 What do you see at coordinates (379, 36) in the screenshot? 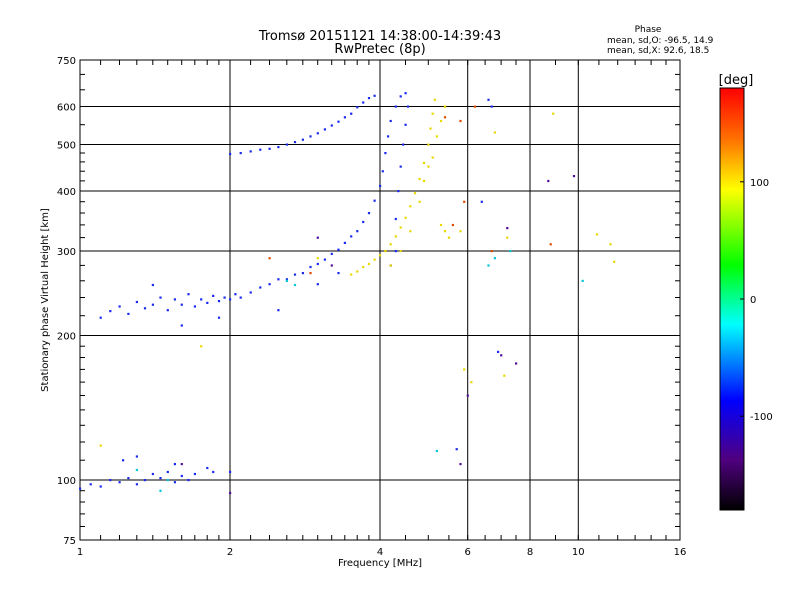
I see `chart-title-line1: Tromsø 20151121 14:38:00-14:39:43` at bounding box center [379, 36].